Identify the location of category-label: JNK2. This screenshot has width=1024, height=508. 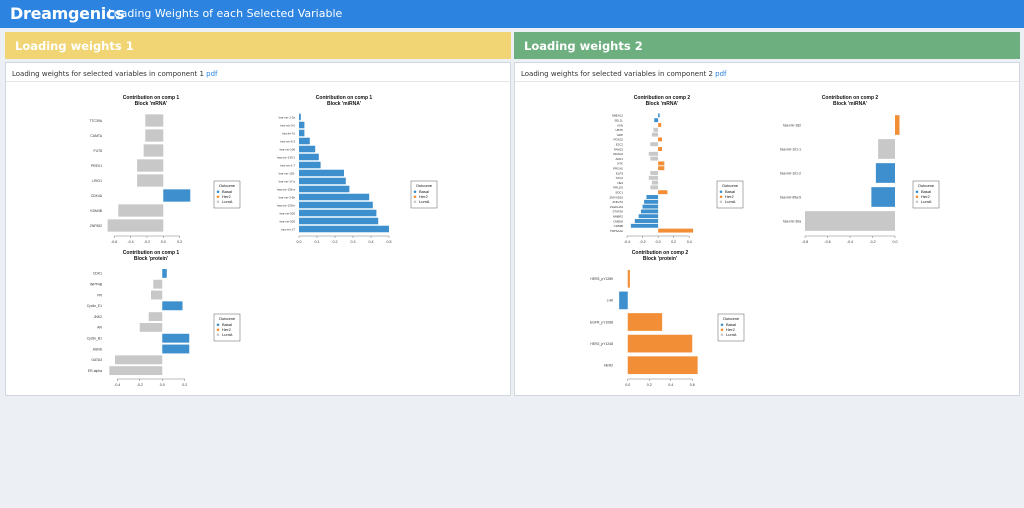
(98, 317).